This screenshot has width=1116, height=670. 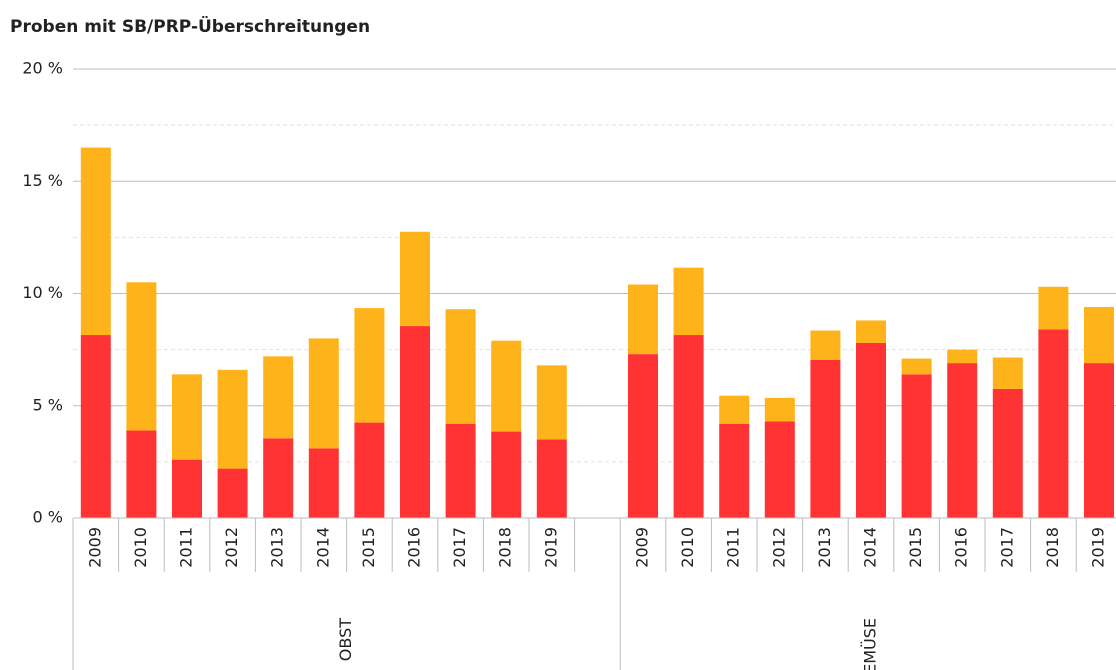 What do you see at coordinates (190, 26) in the screenshot?
I see `chart-title: Proben mit SB/PRP-Überschreitungen` at bounding box center [190, 26].